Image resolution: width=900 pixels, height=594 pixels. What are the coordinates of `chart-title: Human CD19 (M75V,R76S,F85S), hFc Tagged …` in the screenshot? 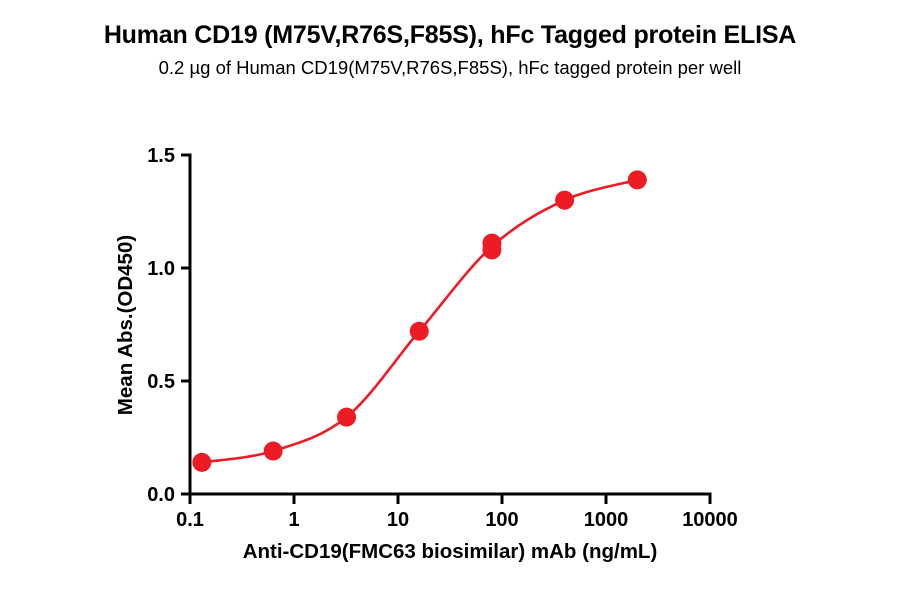 It's located at (450, 35).